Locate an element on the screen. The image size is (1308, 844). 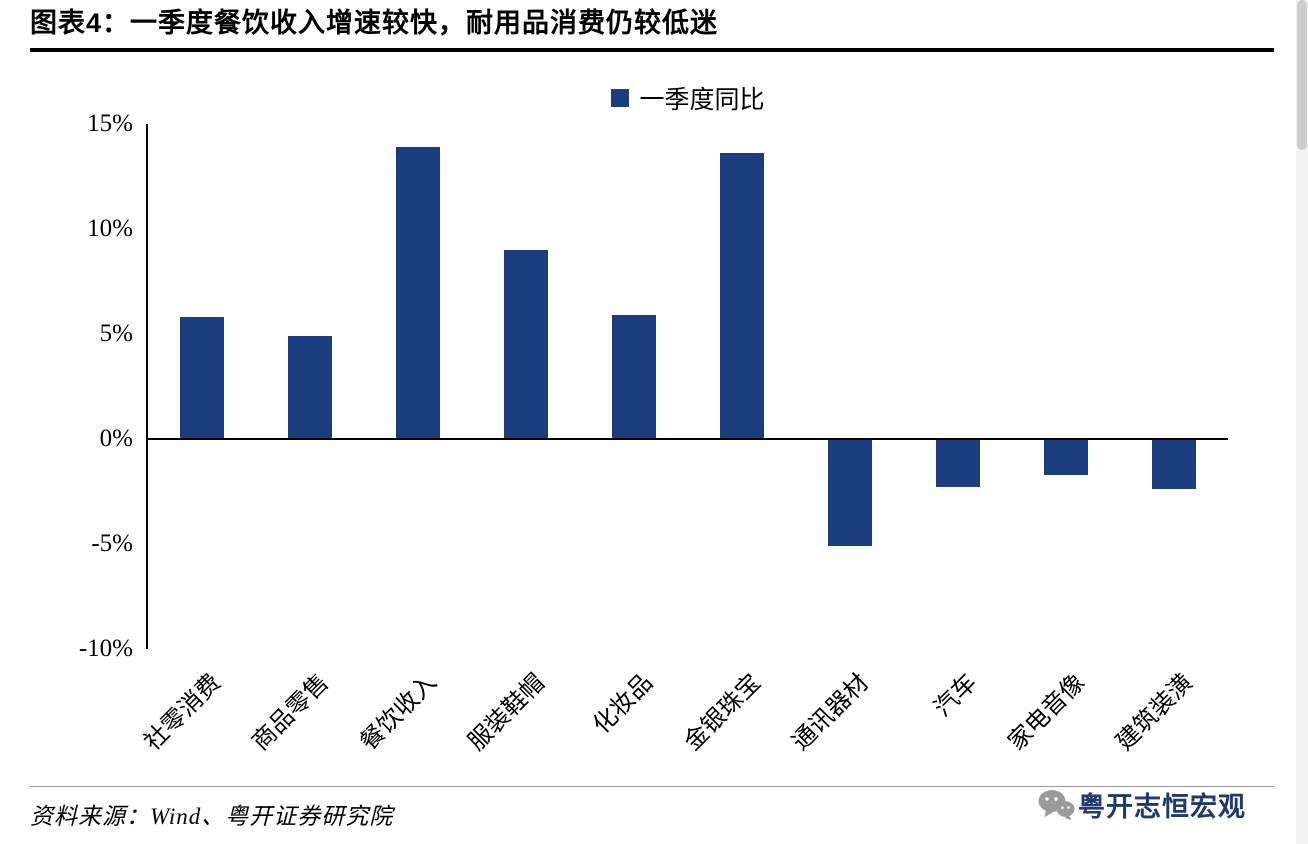
figure-header: 图表4：一季度餐饮收入增速较快，耐用品消费仍较低迷 is located at coordinates (652, 29).